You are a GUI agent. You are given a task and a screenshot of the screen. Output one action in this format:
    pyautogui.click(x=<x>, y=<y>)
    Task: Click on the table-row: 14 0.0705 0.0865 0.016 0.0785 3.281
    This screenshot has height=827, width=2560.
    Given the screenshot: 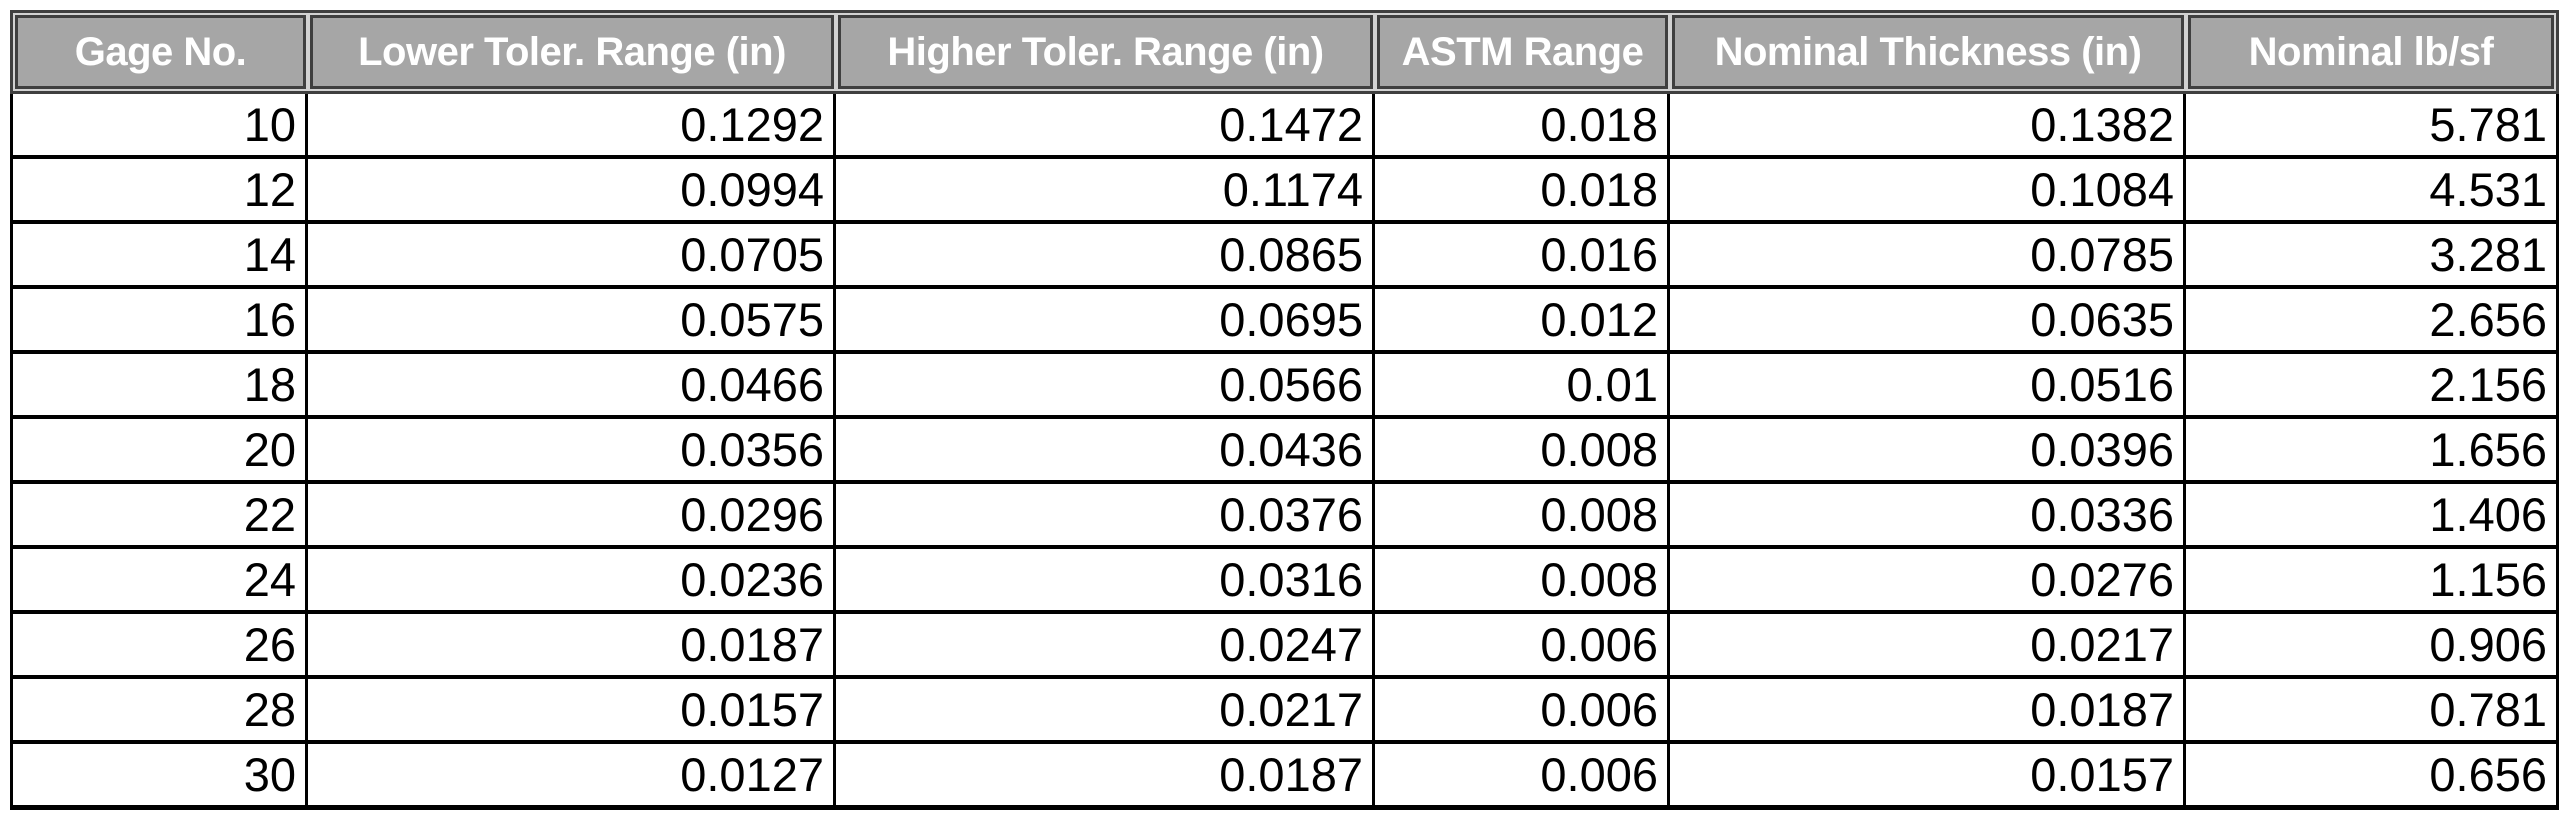 What is the action you would take?
    pyautogui.click(x=1284, y=256)
    